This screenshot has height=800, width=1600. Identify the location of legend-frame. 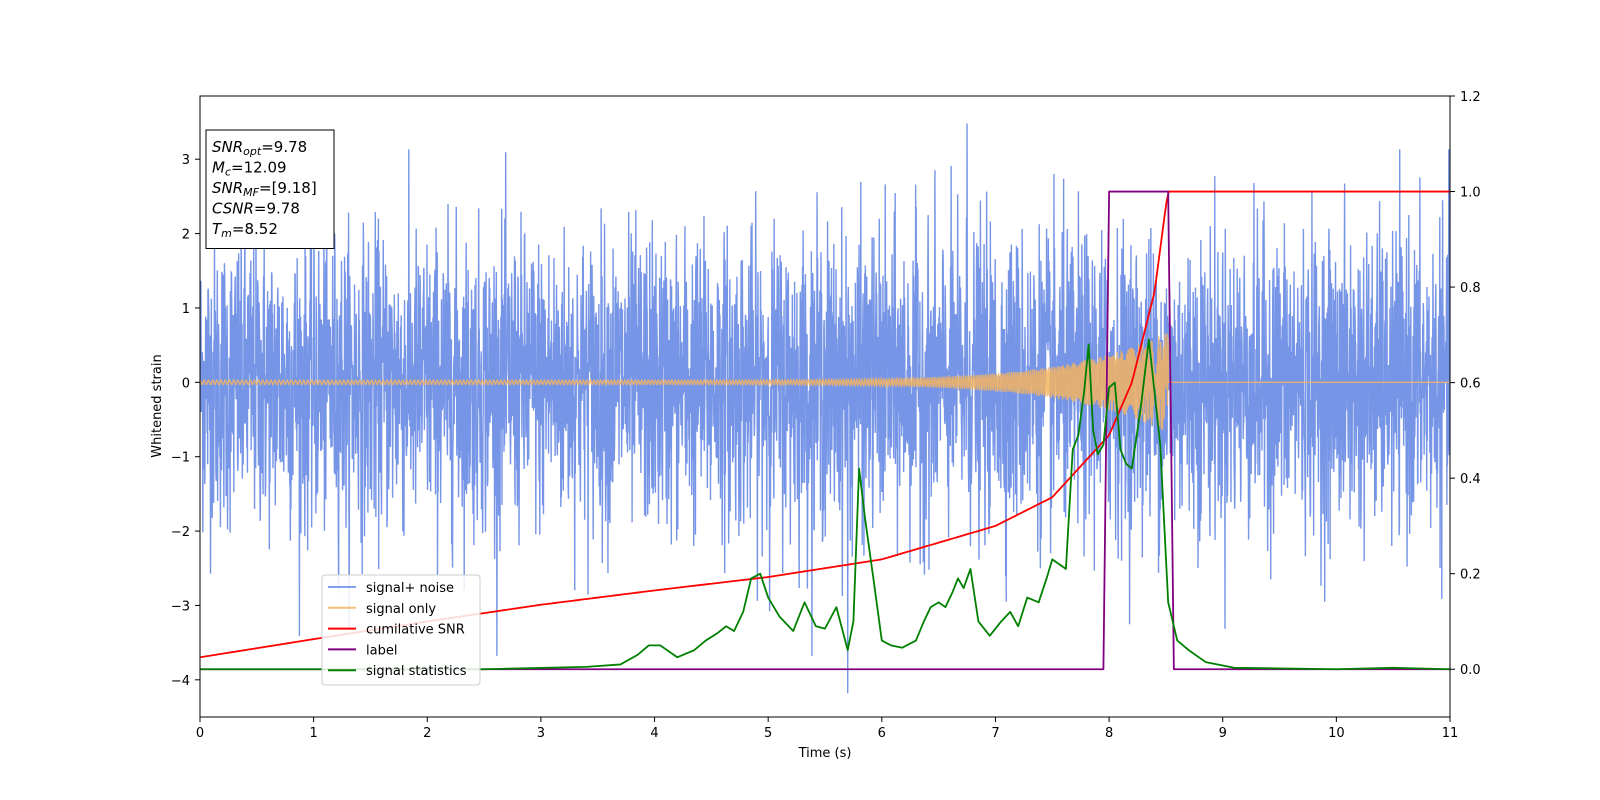
(401, 630).